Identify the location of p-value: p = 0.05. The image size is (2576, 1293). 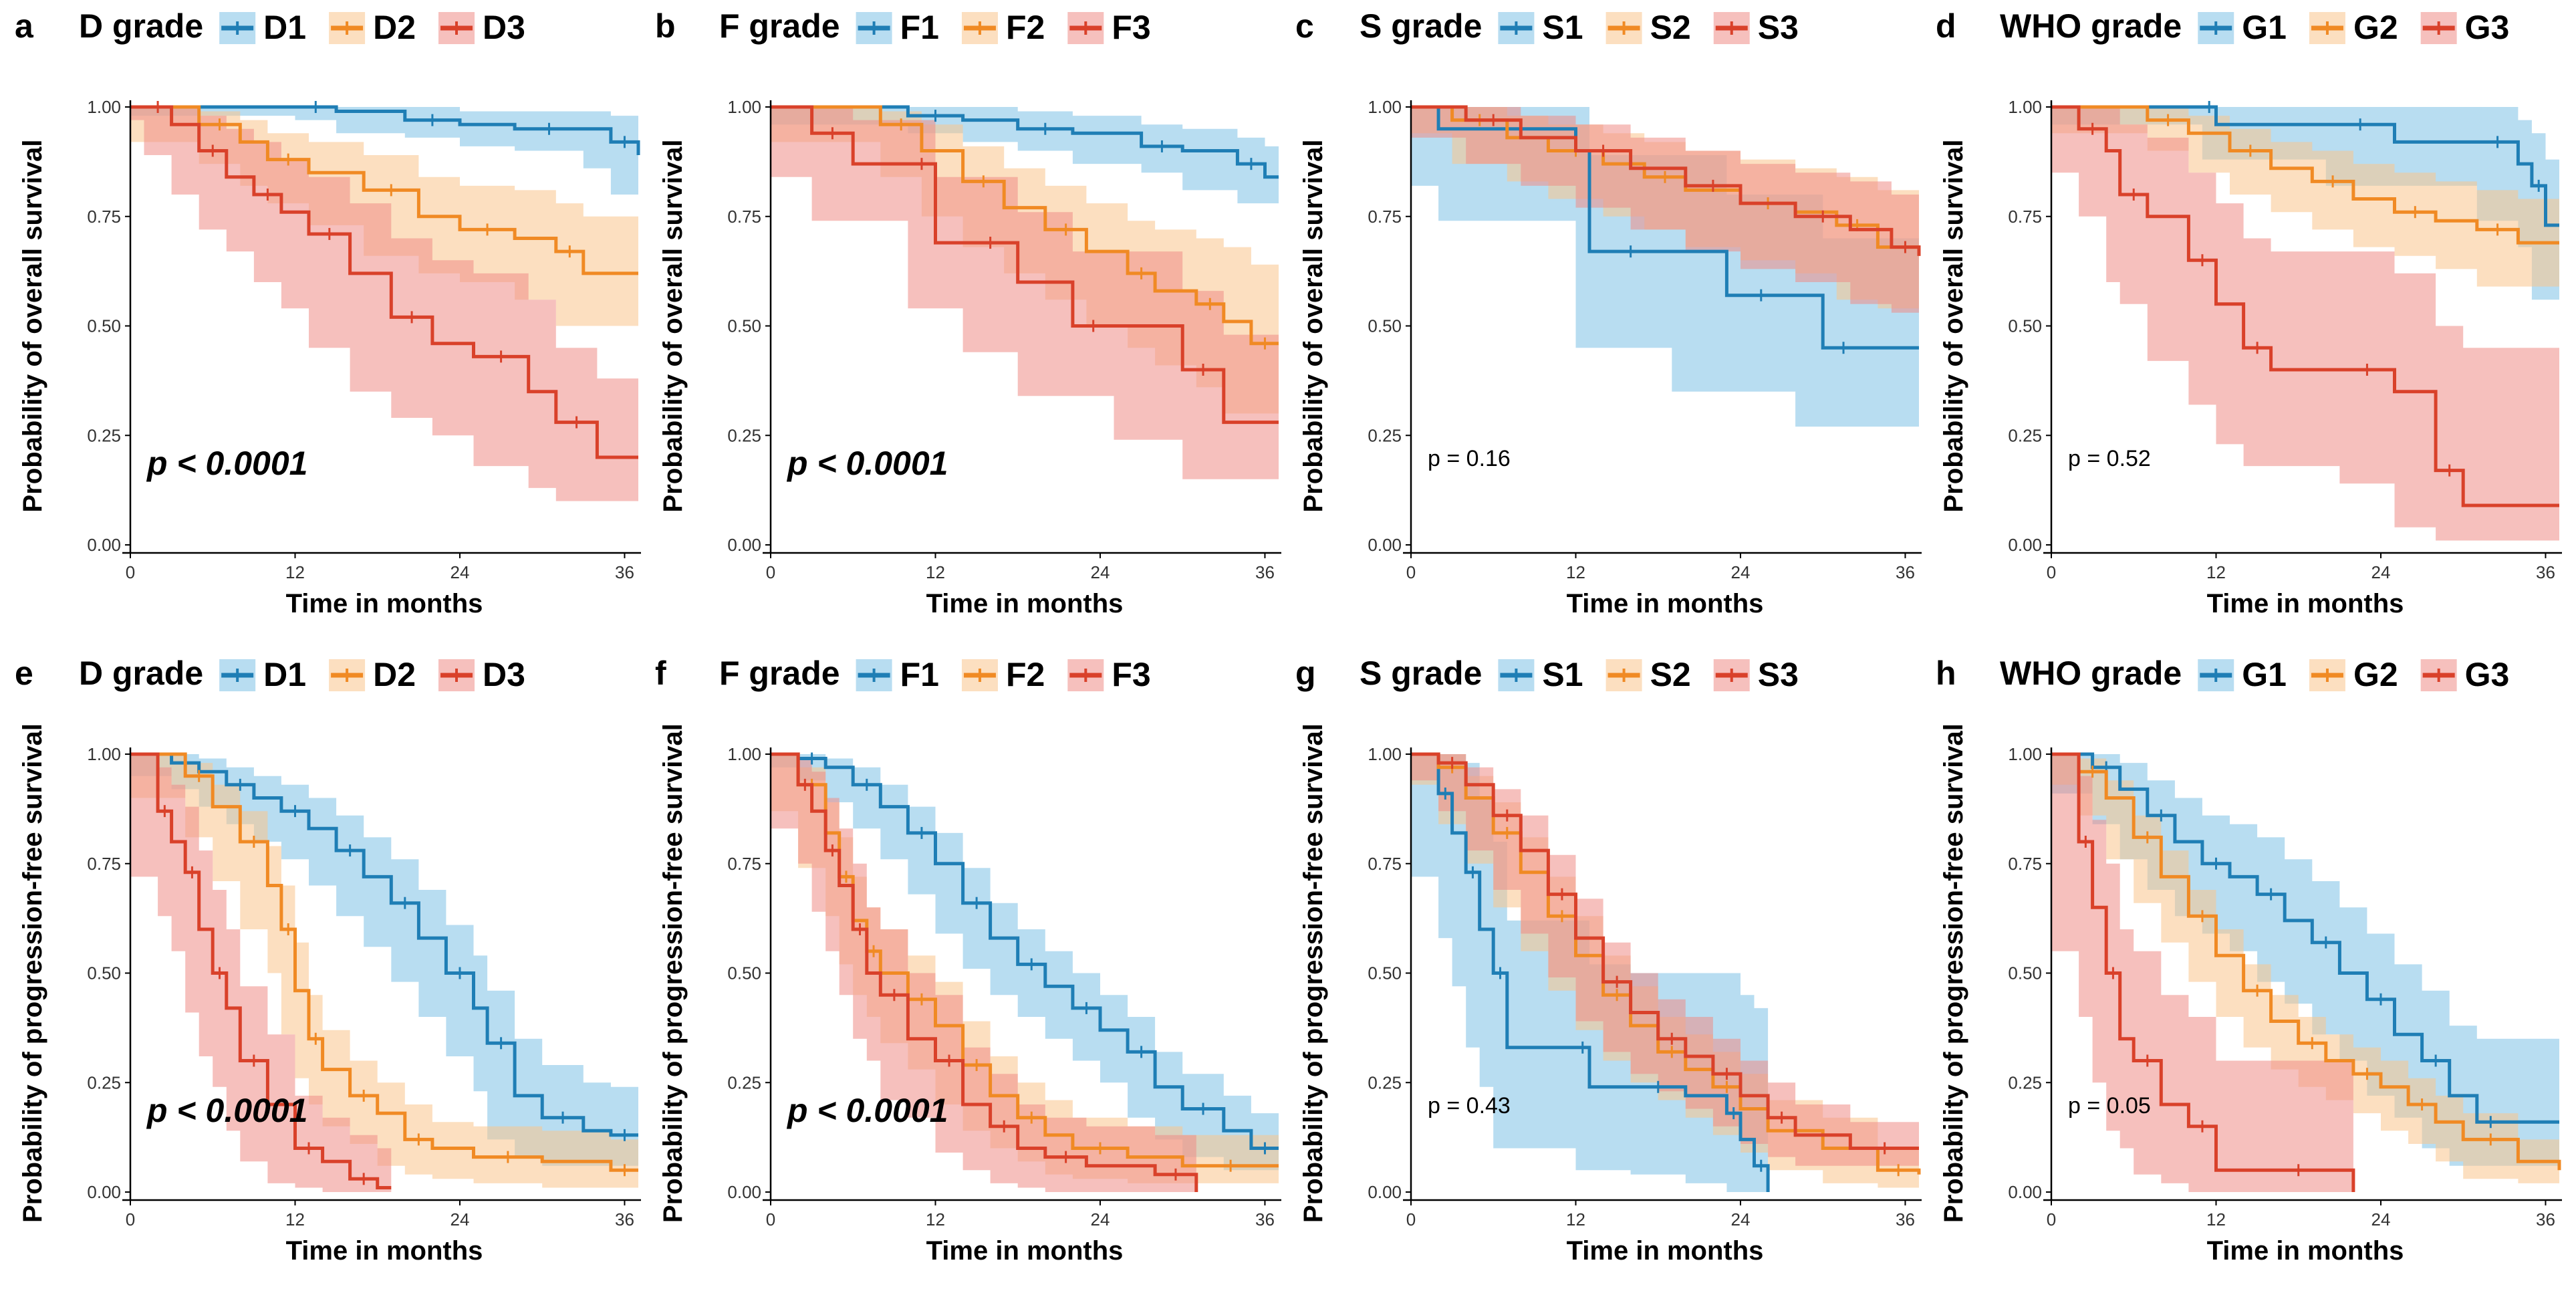
(2109, 1106).